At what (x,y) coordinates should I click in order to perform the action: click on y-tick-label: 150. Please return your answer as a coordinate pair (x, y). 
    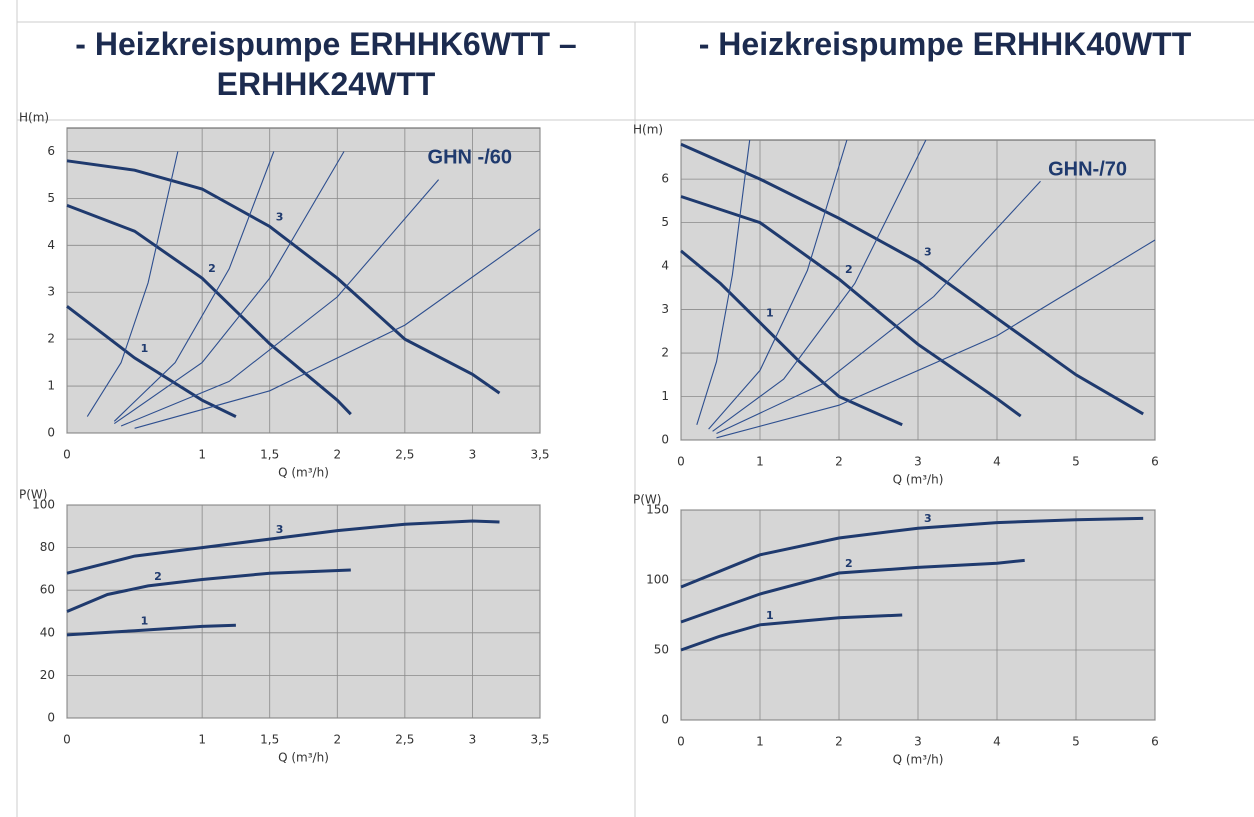
    Looking at the image, I should click on (657, 510).